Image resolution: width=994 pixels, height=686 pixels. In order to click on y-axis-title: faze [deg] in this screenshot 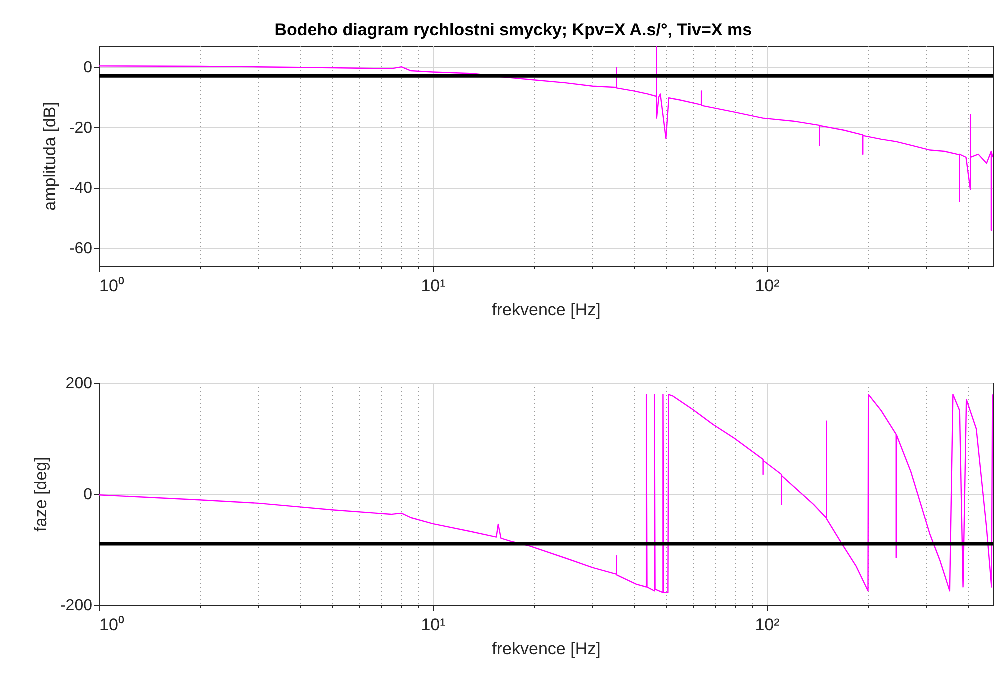, I will do `click(40, 494)`.